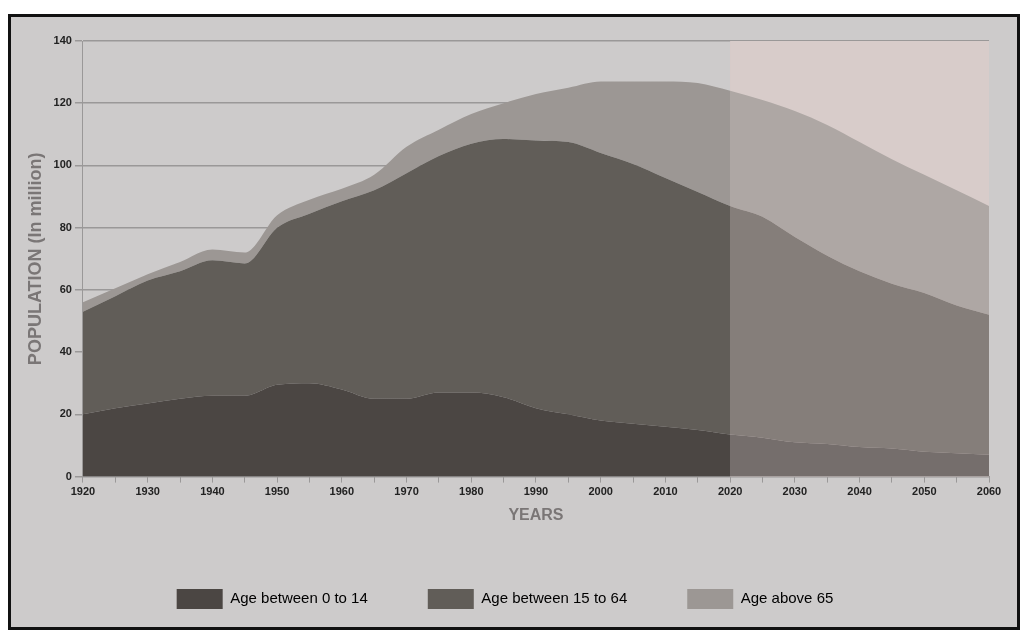 The width and height of the screenshot is (1032, 638). Describe the element at coordinates (665, 491) in the screenshot. I see `x-tick-label: 2010` at that location.